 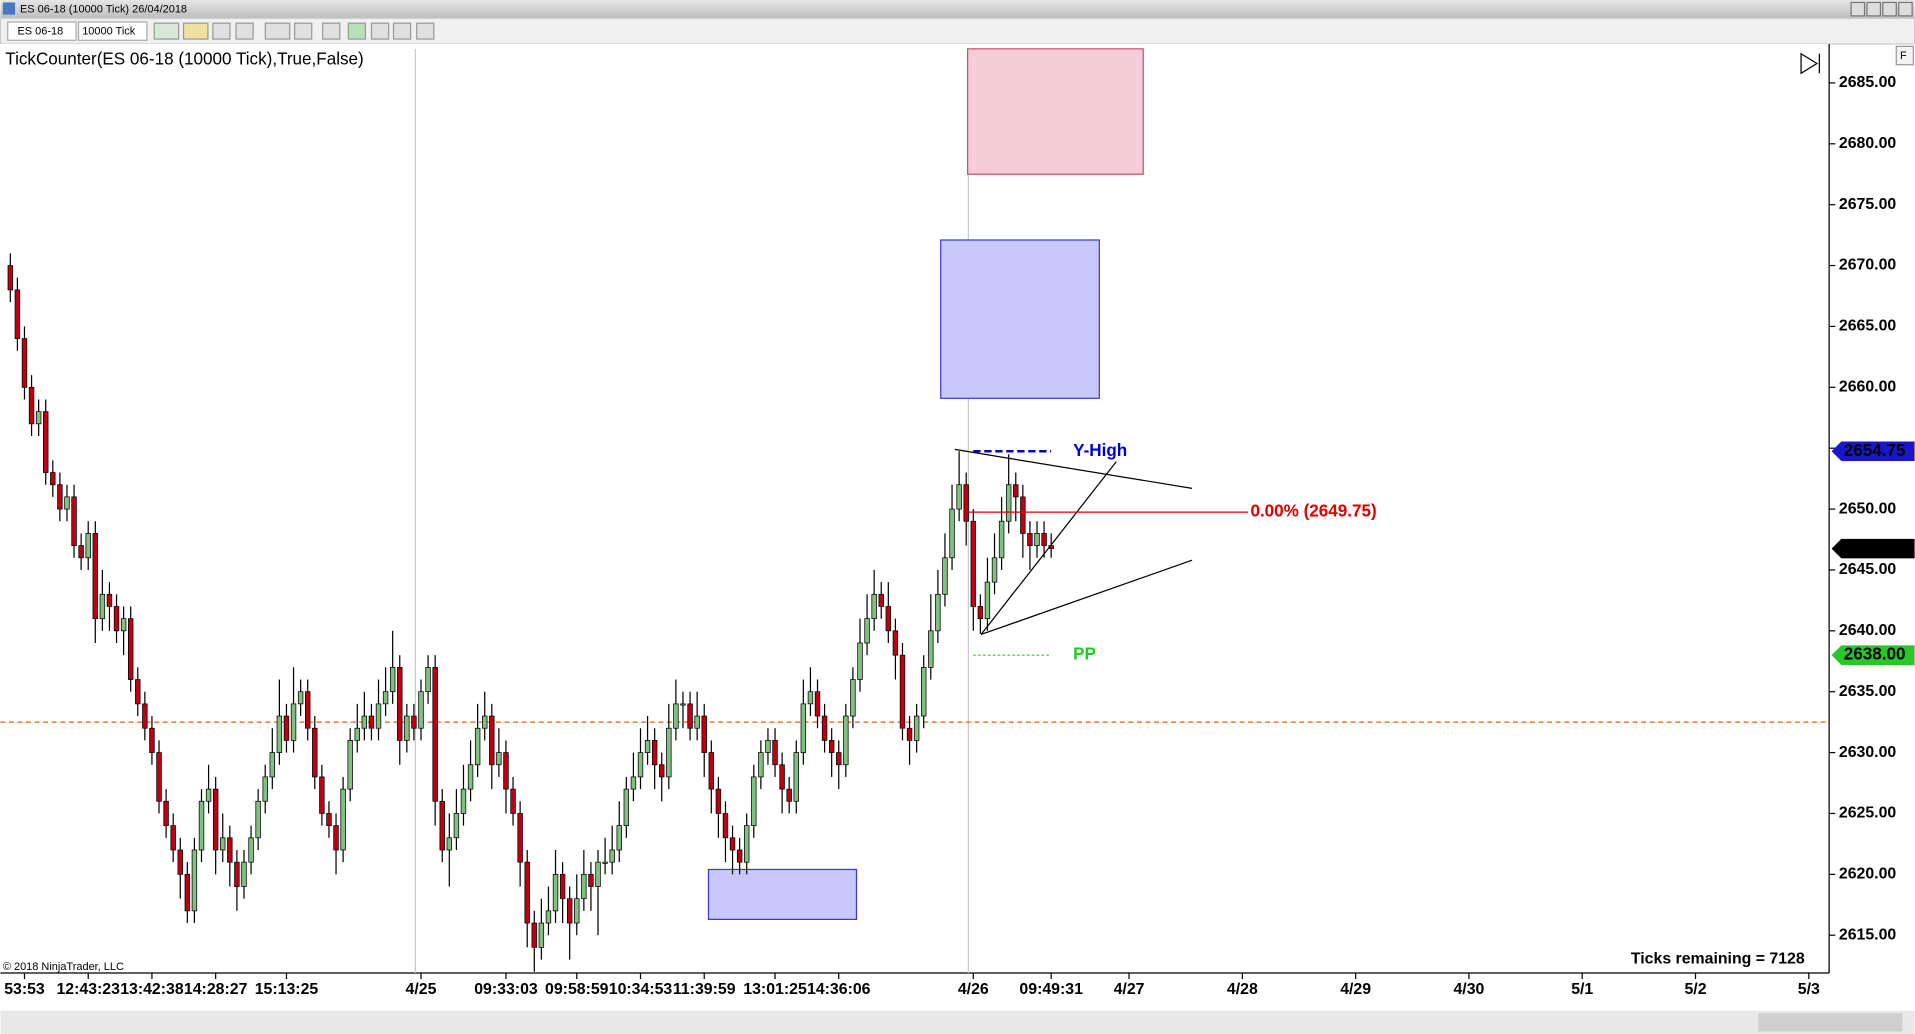 What do you see at coordinates (1874, 9) in the screenshot?
I see `restore-button` at bounding box center [1874, 9].